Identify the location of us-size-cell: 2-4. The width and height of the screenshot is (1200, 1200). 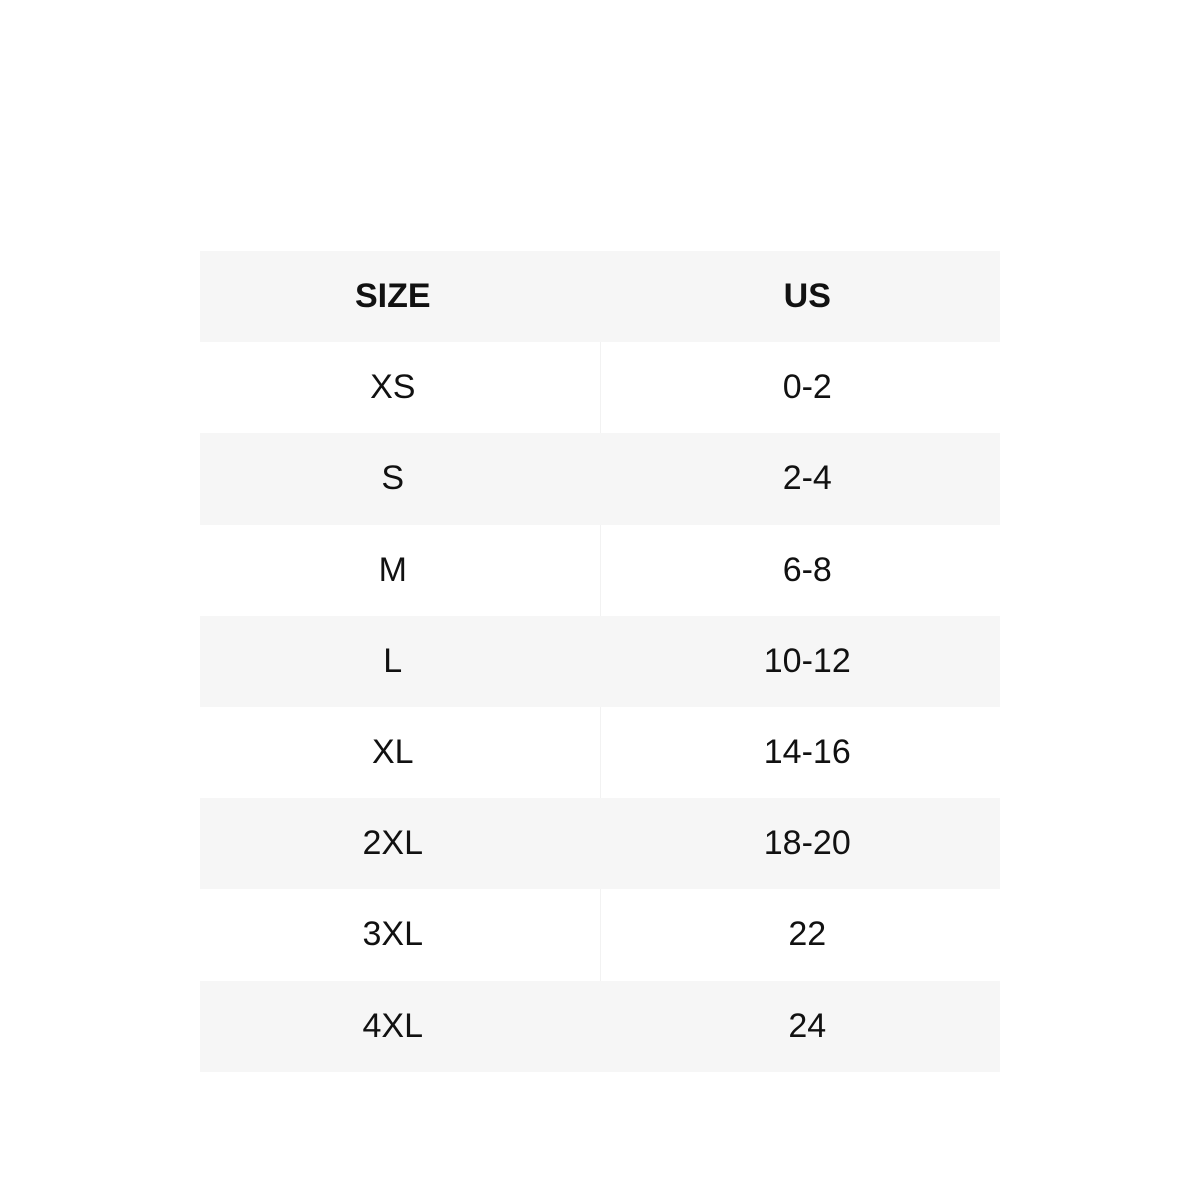
(799, 479).